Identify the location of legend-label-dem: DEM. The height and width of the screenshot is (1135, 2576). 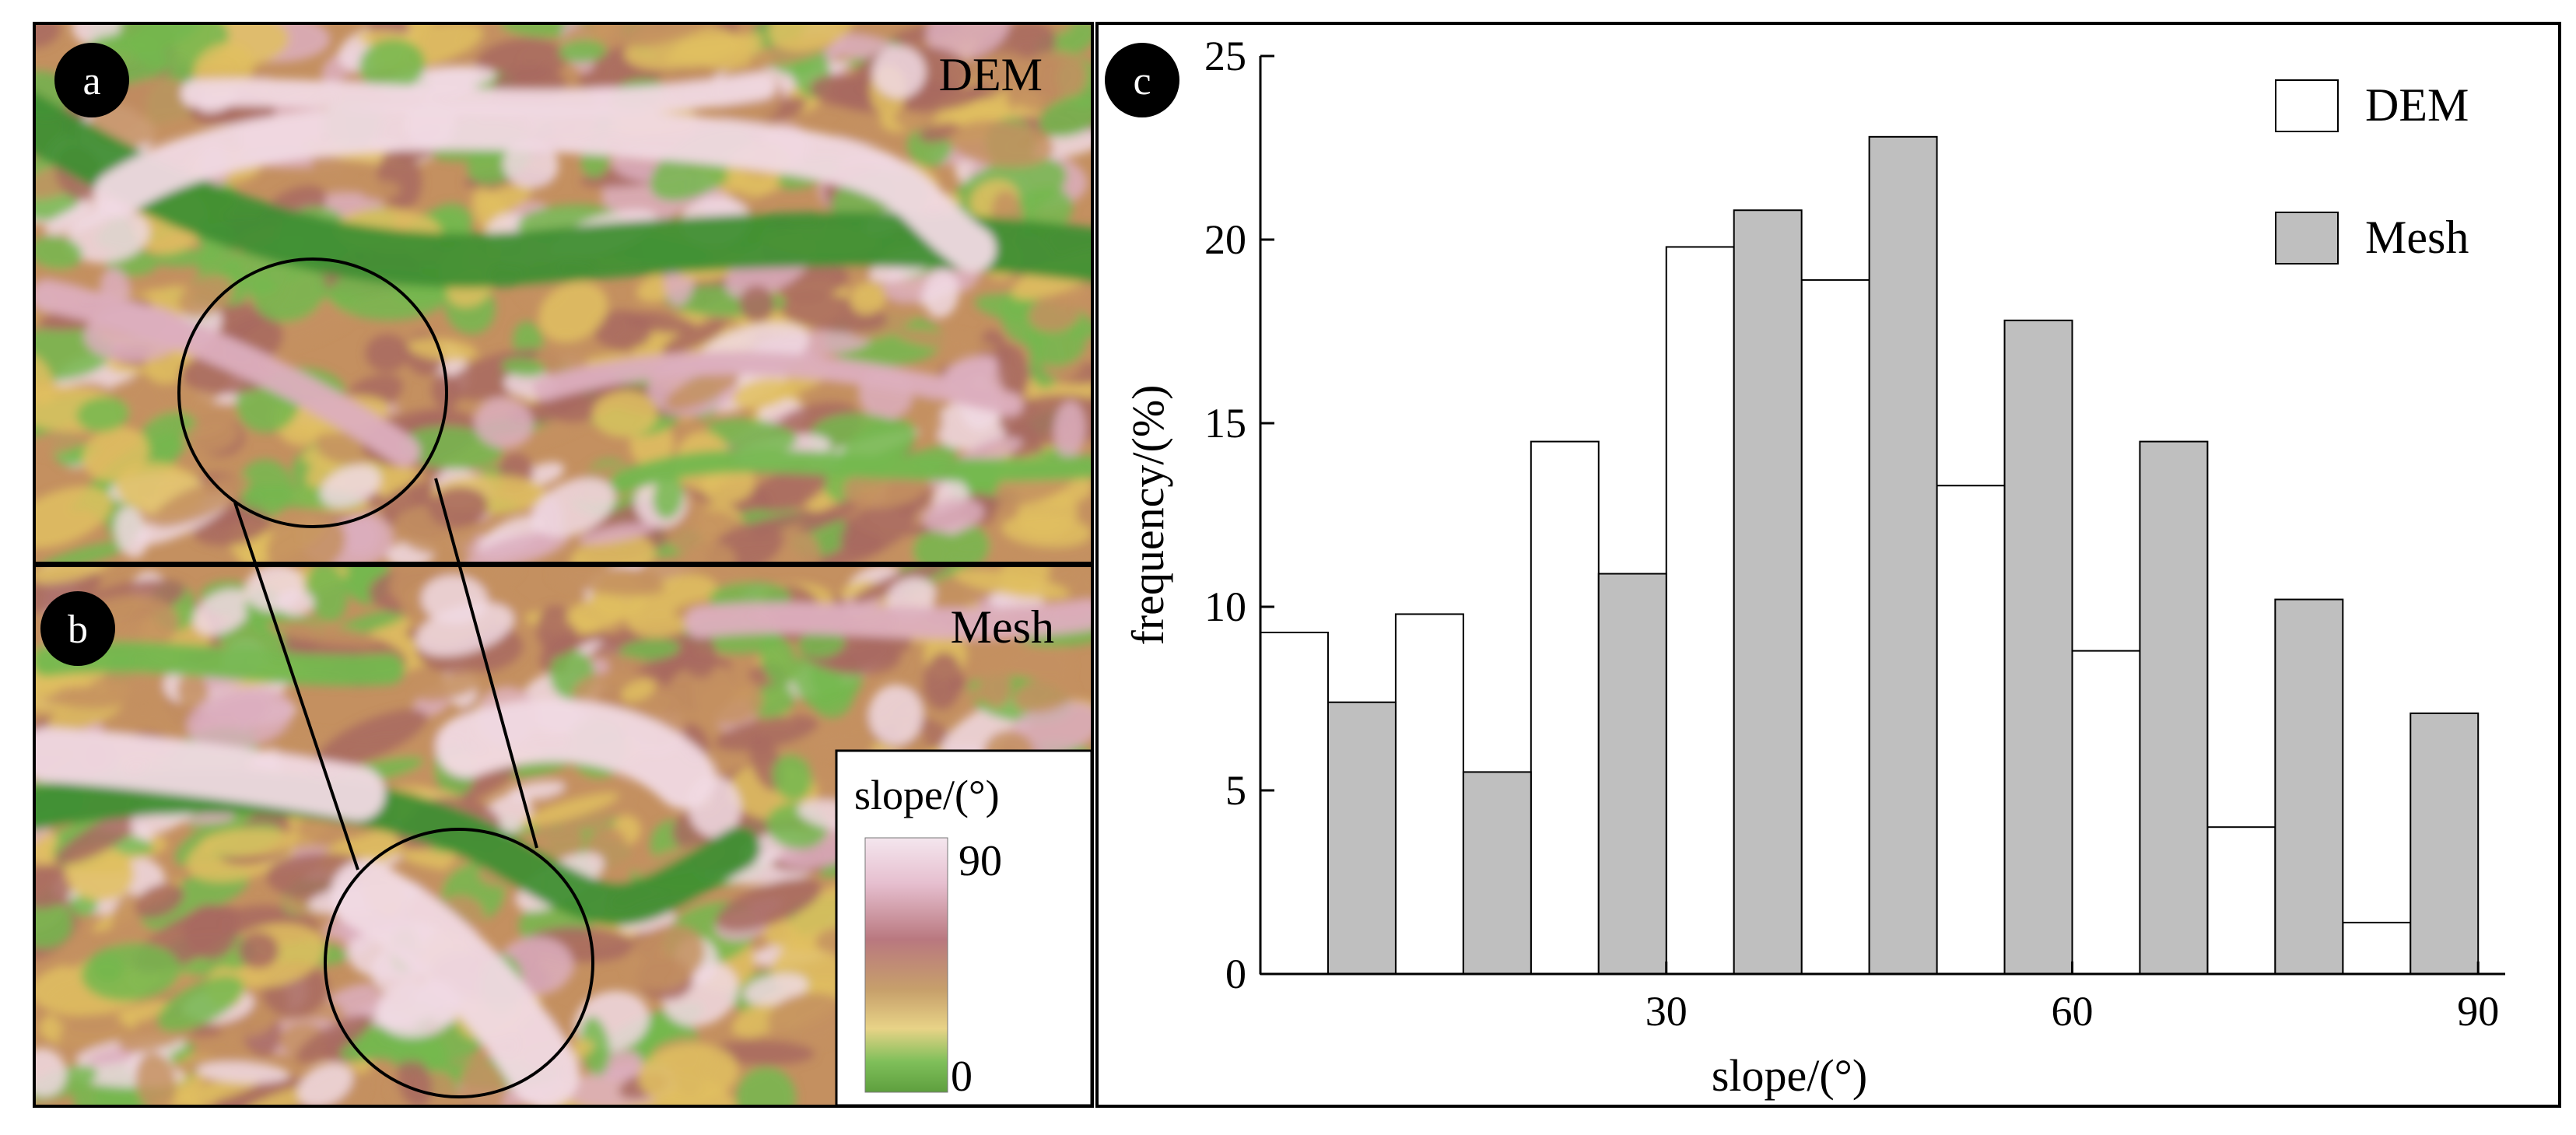
(2417, 105).